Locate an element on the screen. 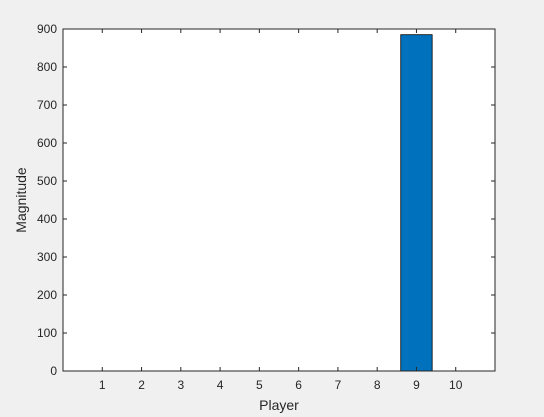 This screenshot has height=417, width=544. x-tick-label: 5 is located at coordinates (259, 385).